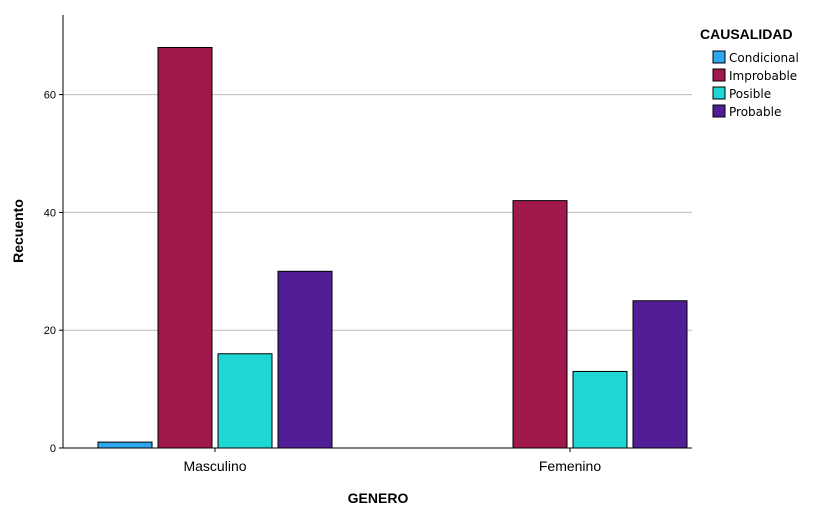 This screenshot has height=508, width=817. I want to click on y-tick-label: 40, so click(50, 213).